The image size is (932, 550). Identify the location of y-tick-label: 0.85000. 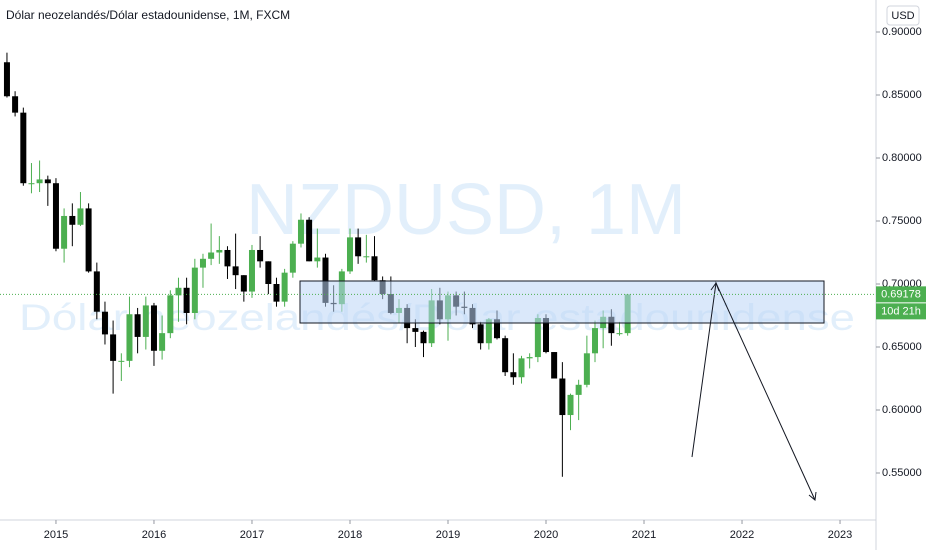
(902, 95).